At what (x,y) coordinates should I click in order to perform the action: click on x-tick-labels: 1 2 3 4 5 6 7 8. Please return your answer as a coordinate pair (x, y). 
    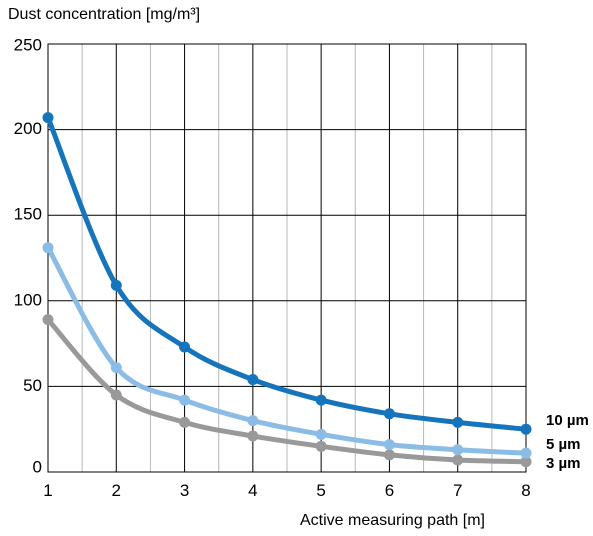
    Looking at the image, I should click on (286, 490).